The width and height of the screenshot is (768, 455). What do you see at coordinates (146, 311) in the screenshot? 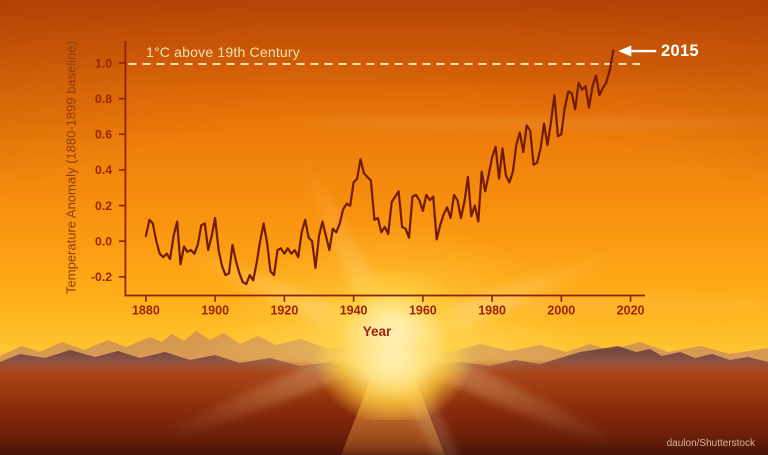
I see `x-tick-label: 1880` at bounding box center [146, 311].